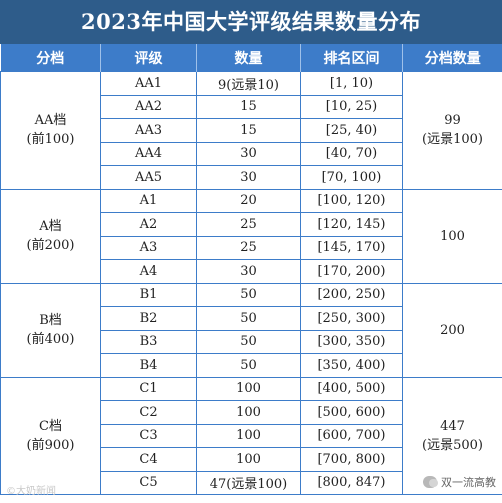 This screenshot has height=503, width=502. I want to click on header-tier: 分档, so click(50, 58).